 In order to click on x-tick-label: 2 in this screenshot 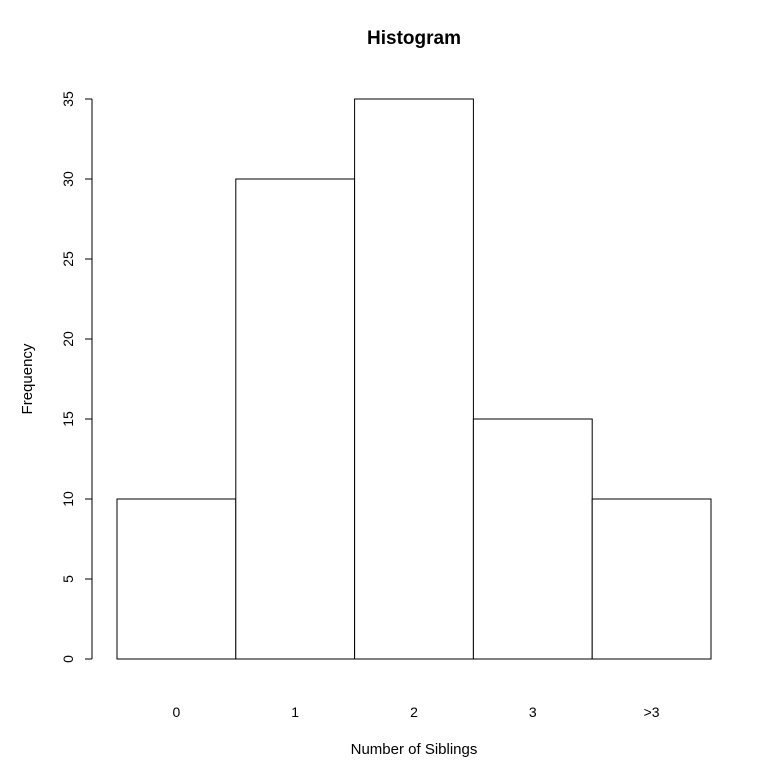, I will do `click(414, 712)`.